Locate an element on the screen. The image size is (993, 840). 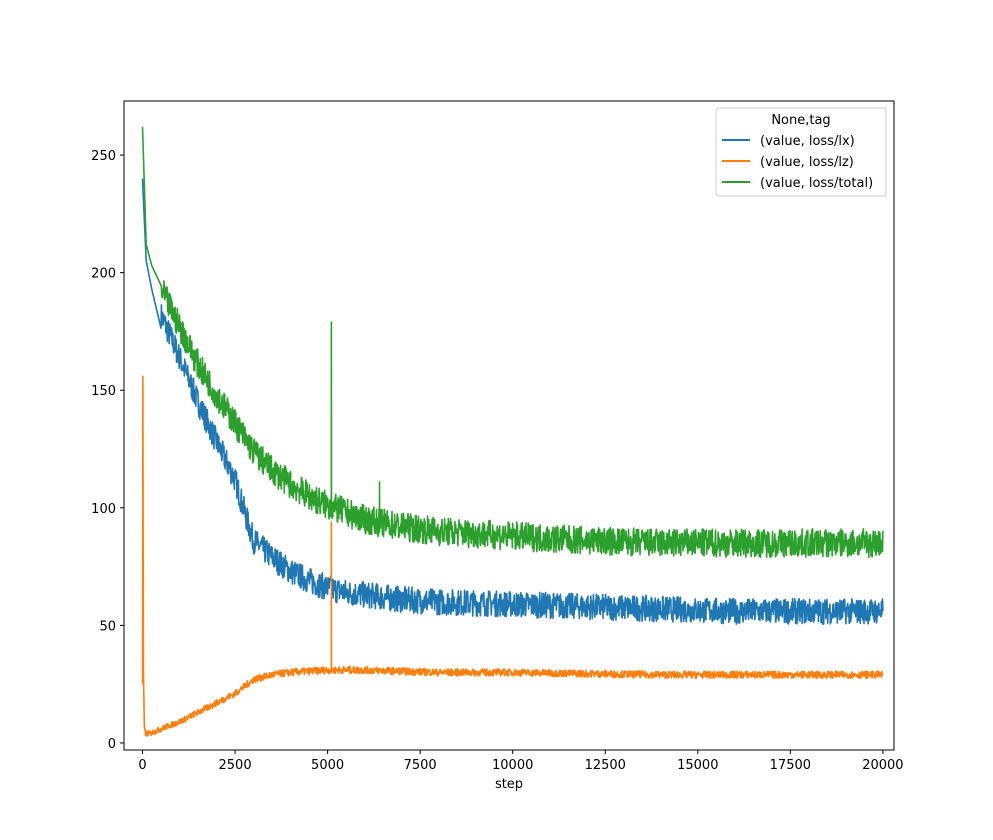
x-tick-label: 12500 is located at coordinates (605, 765).